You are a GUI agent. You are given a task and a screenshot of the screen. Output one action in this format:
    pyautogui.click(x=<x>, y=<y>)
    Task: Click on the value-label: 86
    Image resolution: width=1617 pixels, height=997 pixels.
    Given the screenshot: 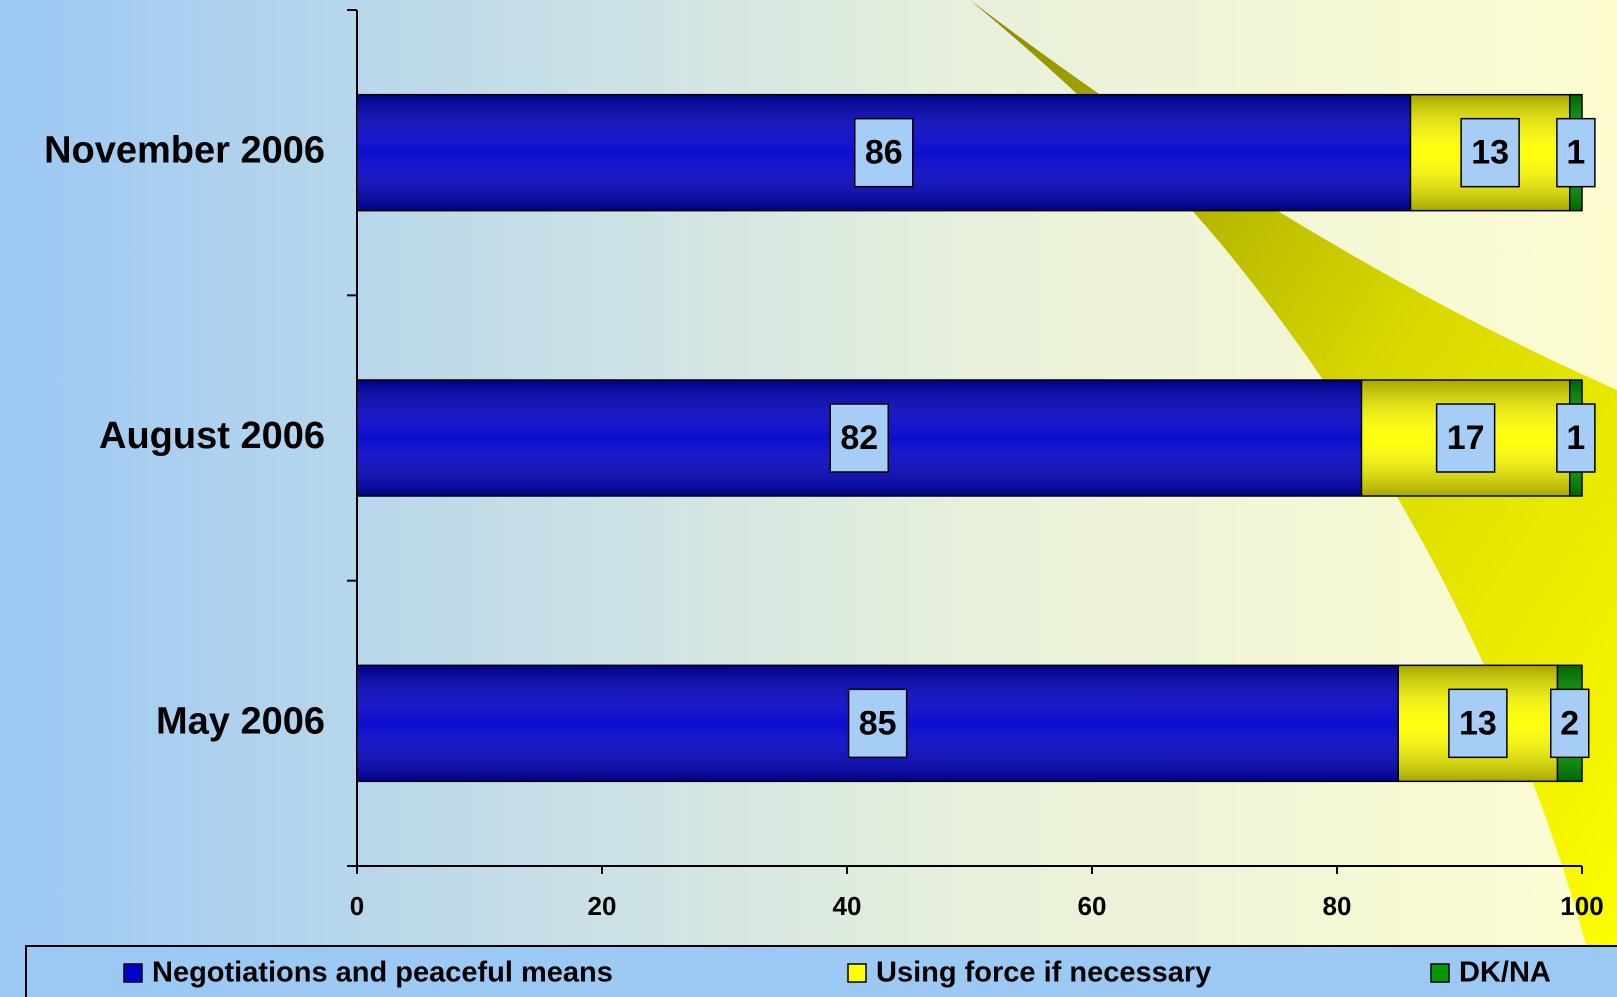 What is the action you would take?
    pyautogui.click(x=884, y=153)
    